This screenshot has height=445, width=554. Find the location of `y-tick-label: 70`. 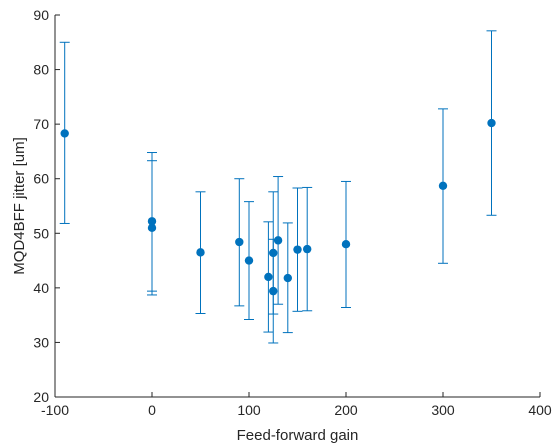

y-tick-label: 70 is located at coordinates (41, 124).